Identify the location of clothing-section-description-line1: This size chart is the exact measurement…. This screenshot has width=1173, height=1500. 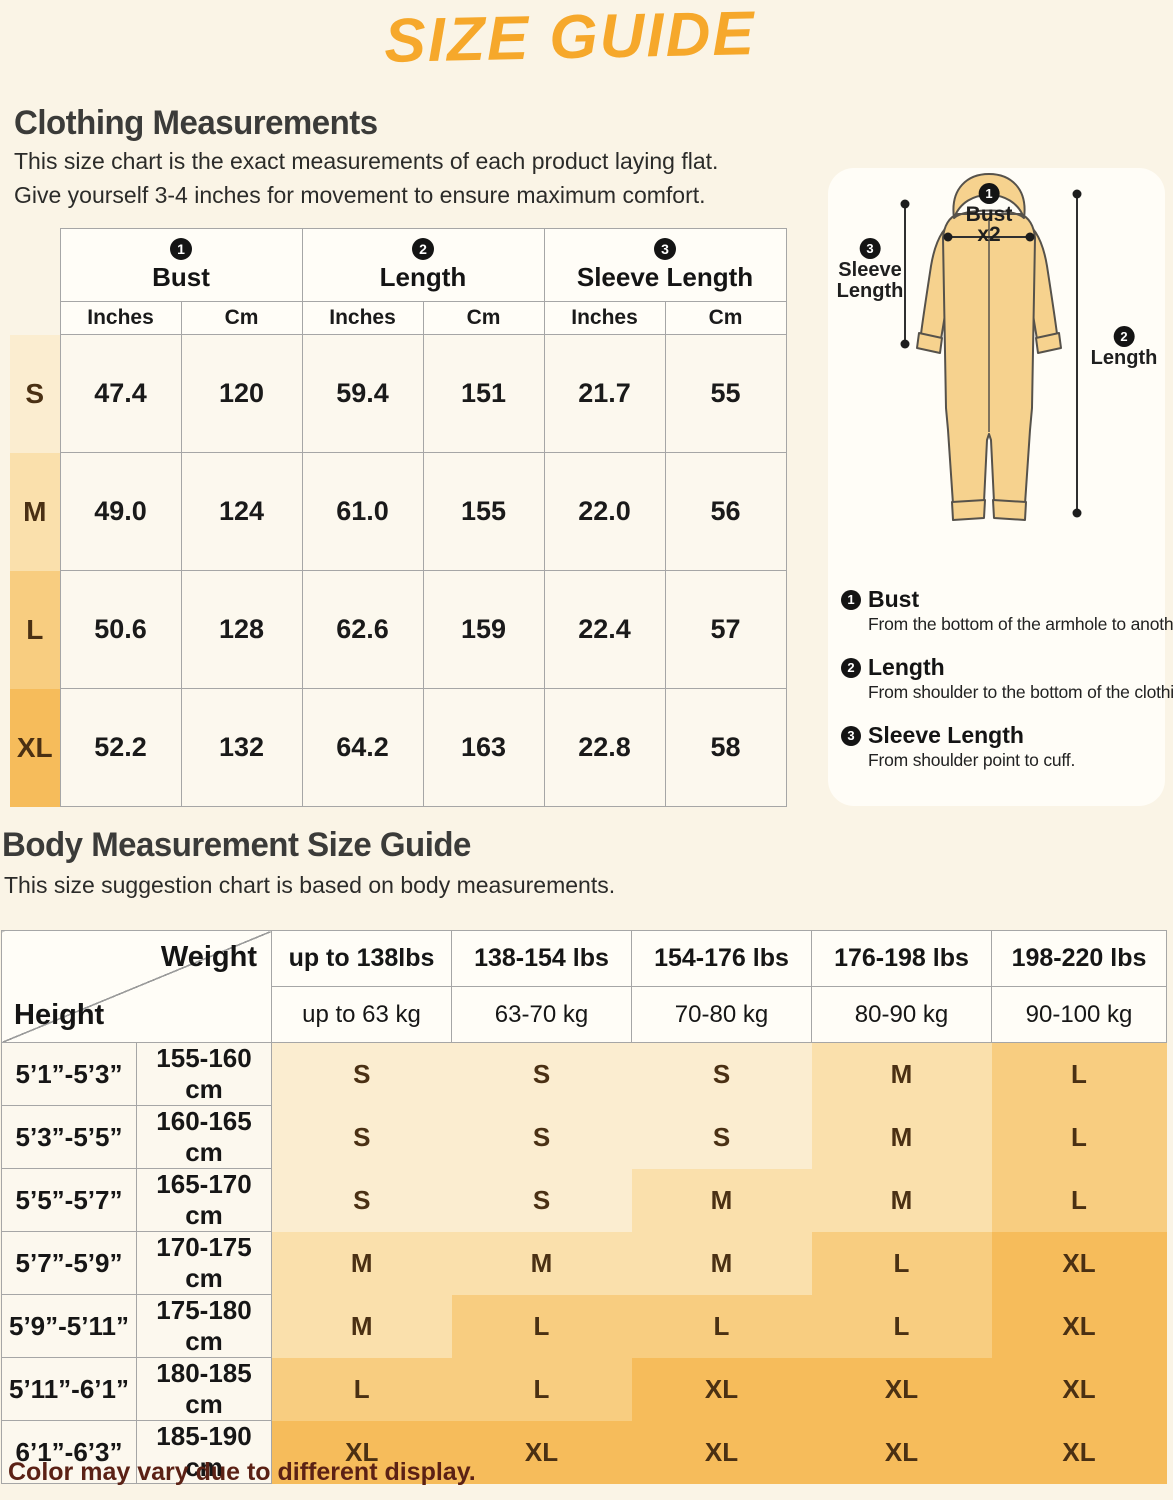
(366, 161).